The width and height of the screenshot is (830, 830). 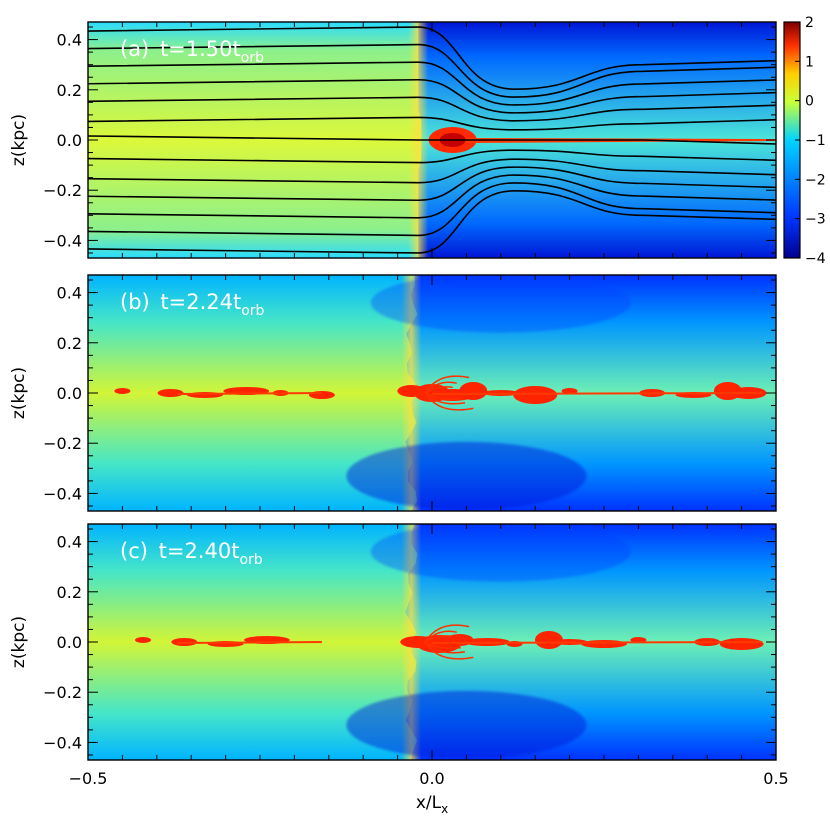 I want to click on x-tick-label: −0.5, so click(x=88, y=778).